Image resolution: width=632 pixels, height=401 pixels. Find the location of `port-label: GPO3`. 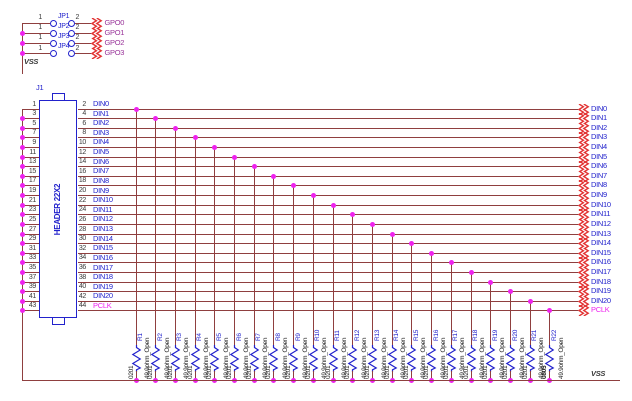

port-label: GPO3 is located at coordinates (114, 53).